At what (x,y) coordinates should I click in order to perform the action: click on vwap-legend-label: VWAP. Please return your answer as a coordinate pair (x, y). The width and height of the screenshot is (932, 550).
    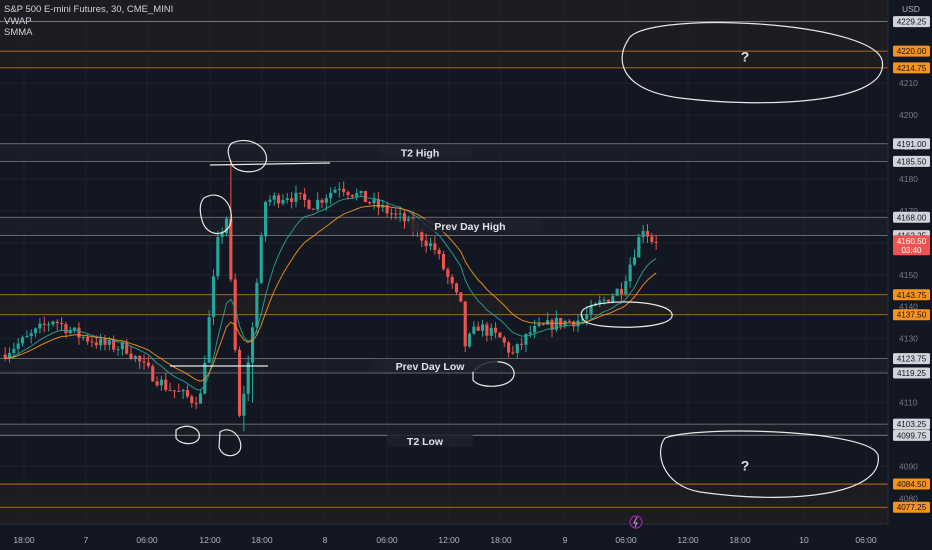
    Looking at the image, I should click on (18, 21).